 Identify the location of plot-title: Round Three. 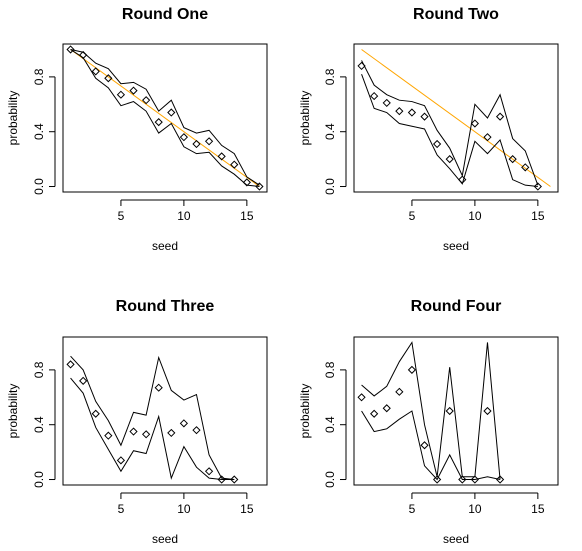
(165, 306).